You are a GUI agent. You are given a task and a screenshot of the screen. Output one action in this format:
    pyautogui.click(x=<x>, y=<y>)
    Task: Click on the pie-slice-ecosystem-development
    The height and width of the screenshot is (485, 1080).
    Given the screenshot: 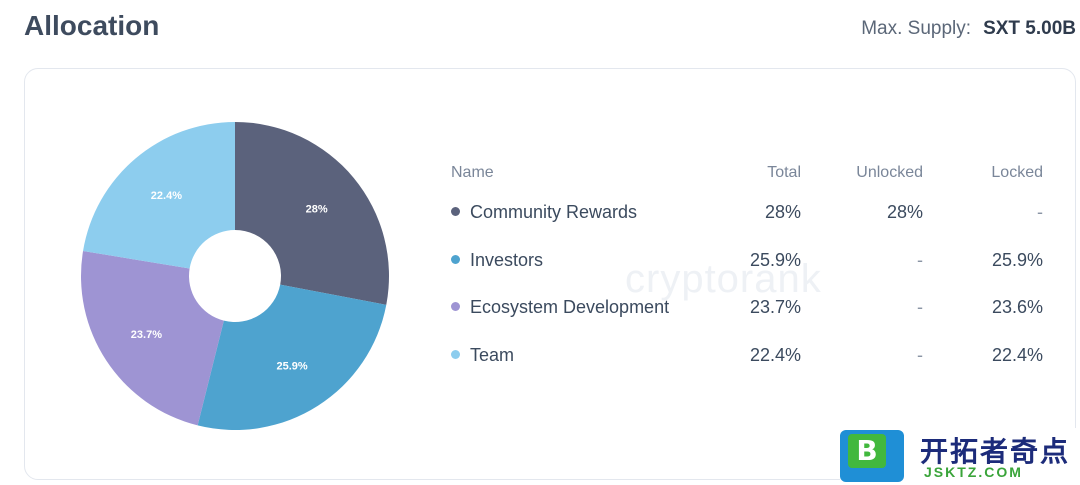 What is the action you would take?
    pyautogui.click(x=152, y=338)
    